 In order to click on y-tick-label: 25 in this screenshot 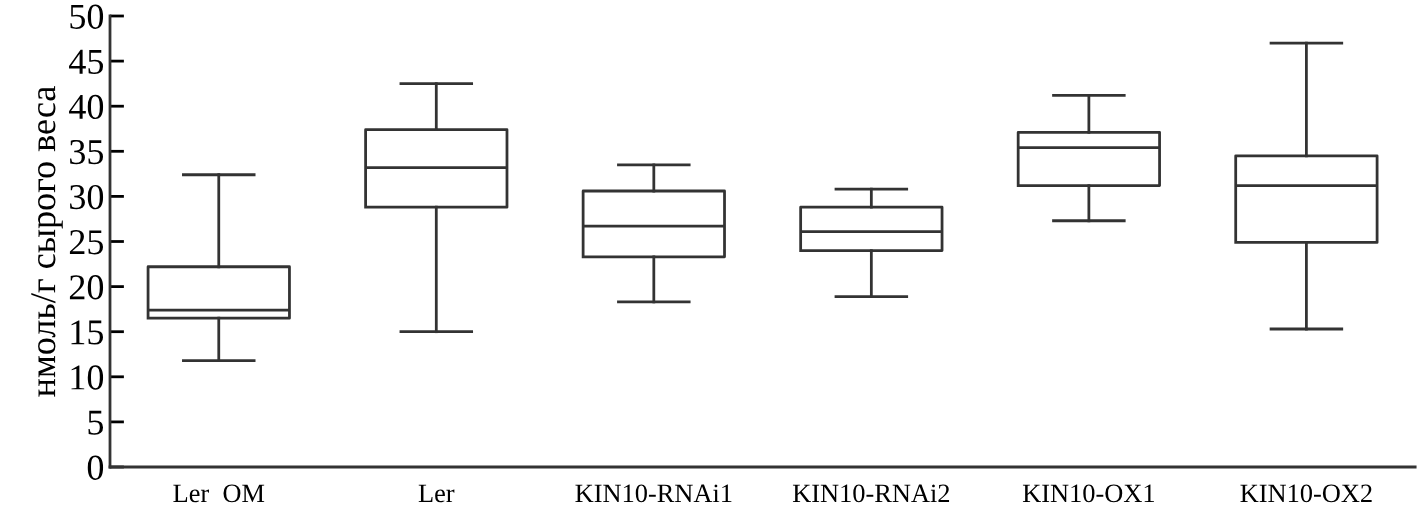, I will do `click(86, 242)`.